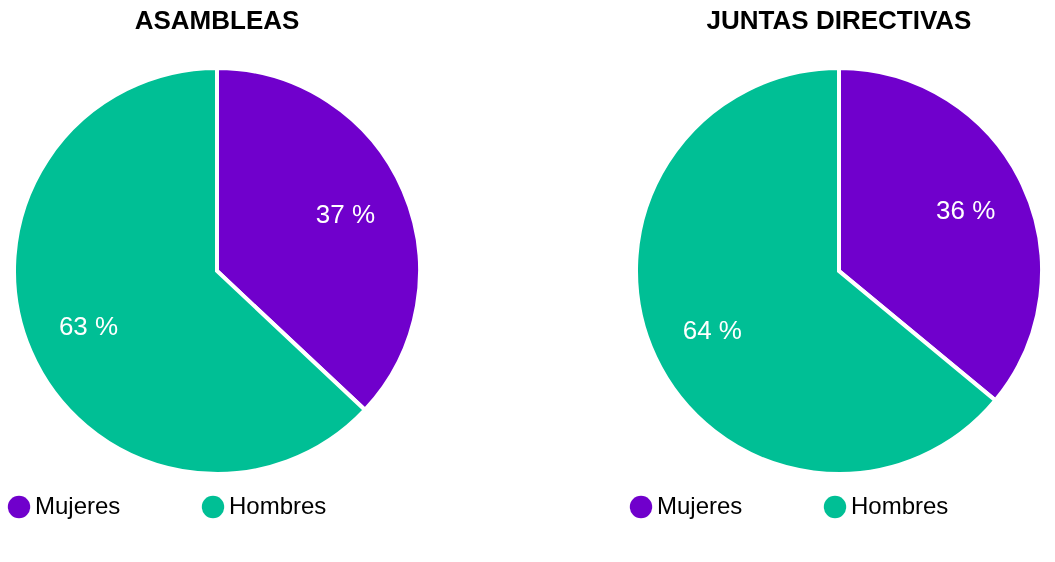  I want to click on data-label: 36 %, so click(966, 210).